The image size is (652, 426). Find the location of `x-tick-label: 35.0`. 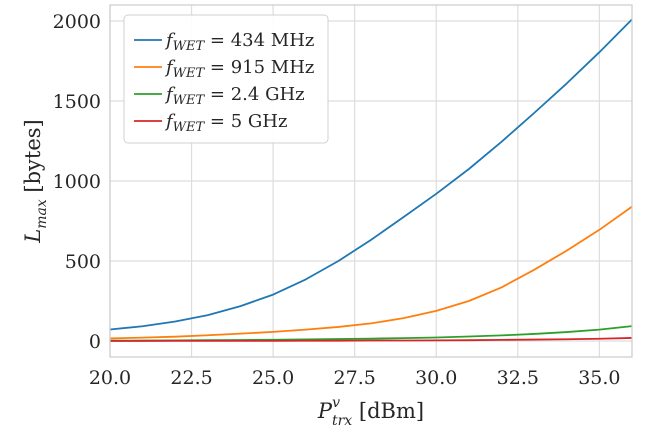

x-tick-label: 35.0 is located at coordinates (599, 378).